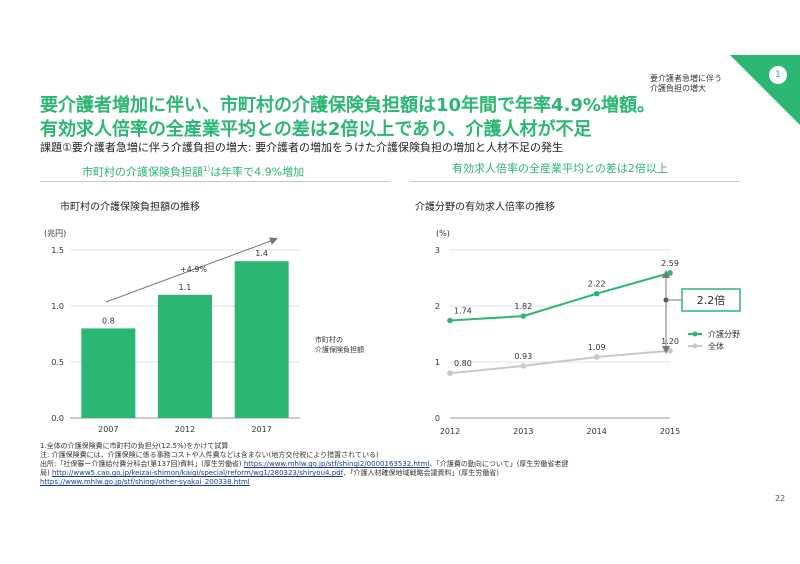 This screenshot has width=800, height=564. What do you see at coordinates (215, 181) in the screenshot?
I see `left-section-rule` at bounding box center [215, 181].